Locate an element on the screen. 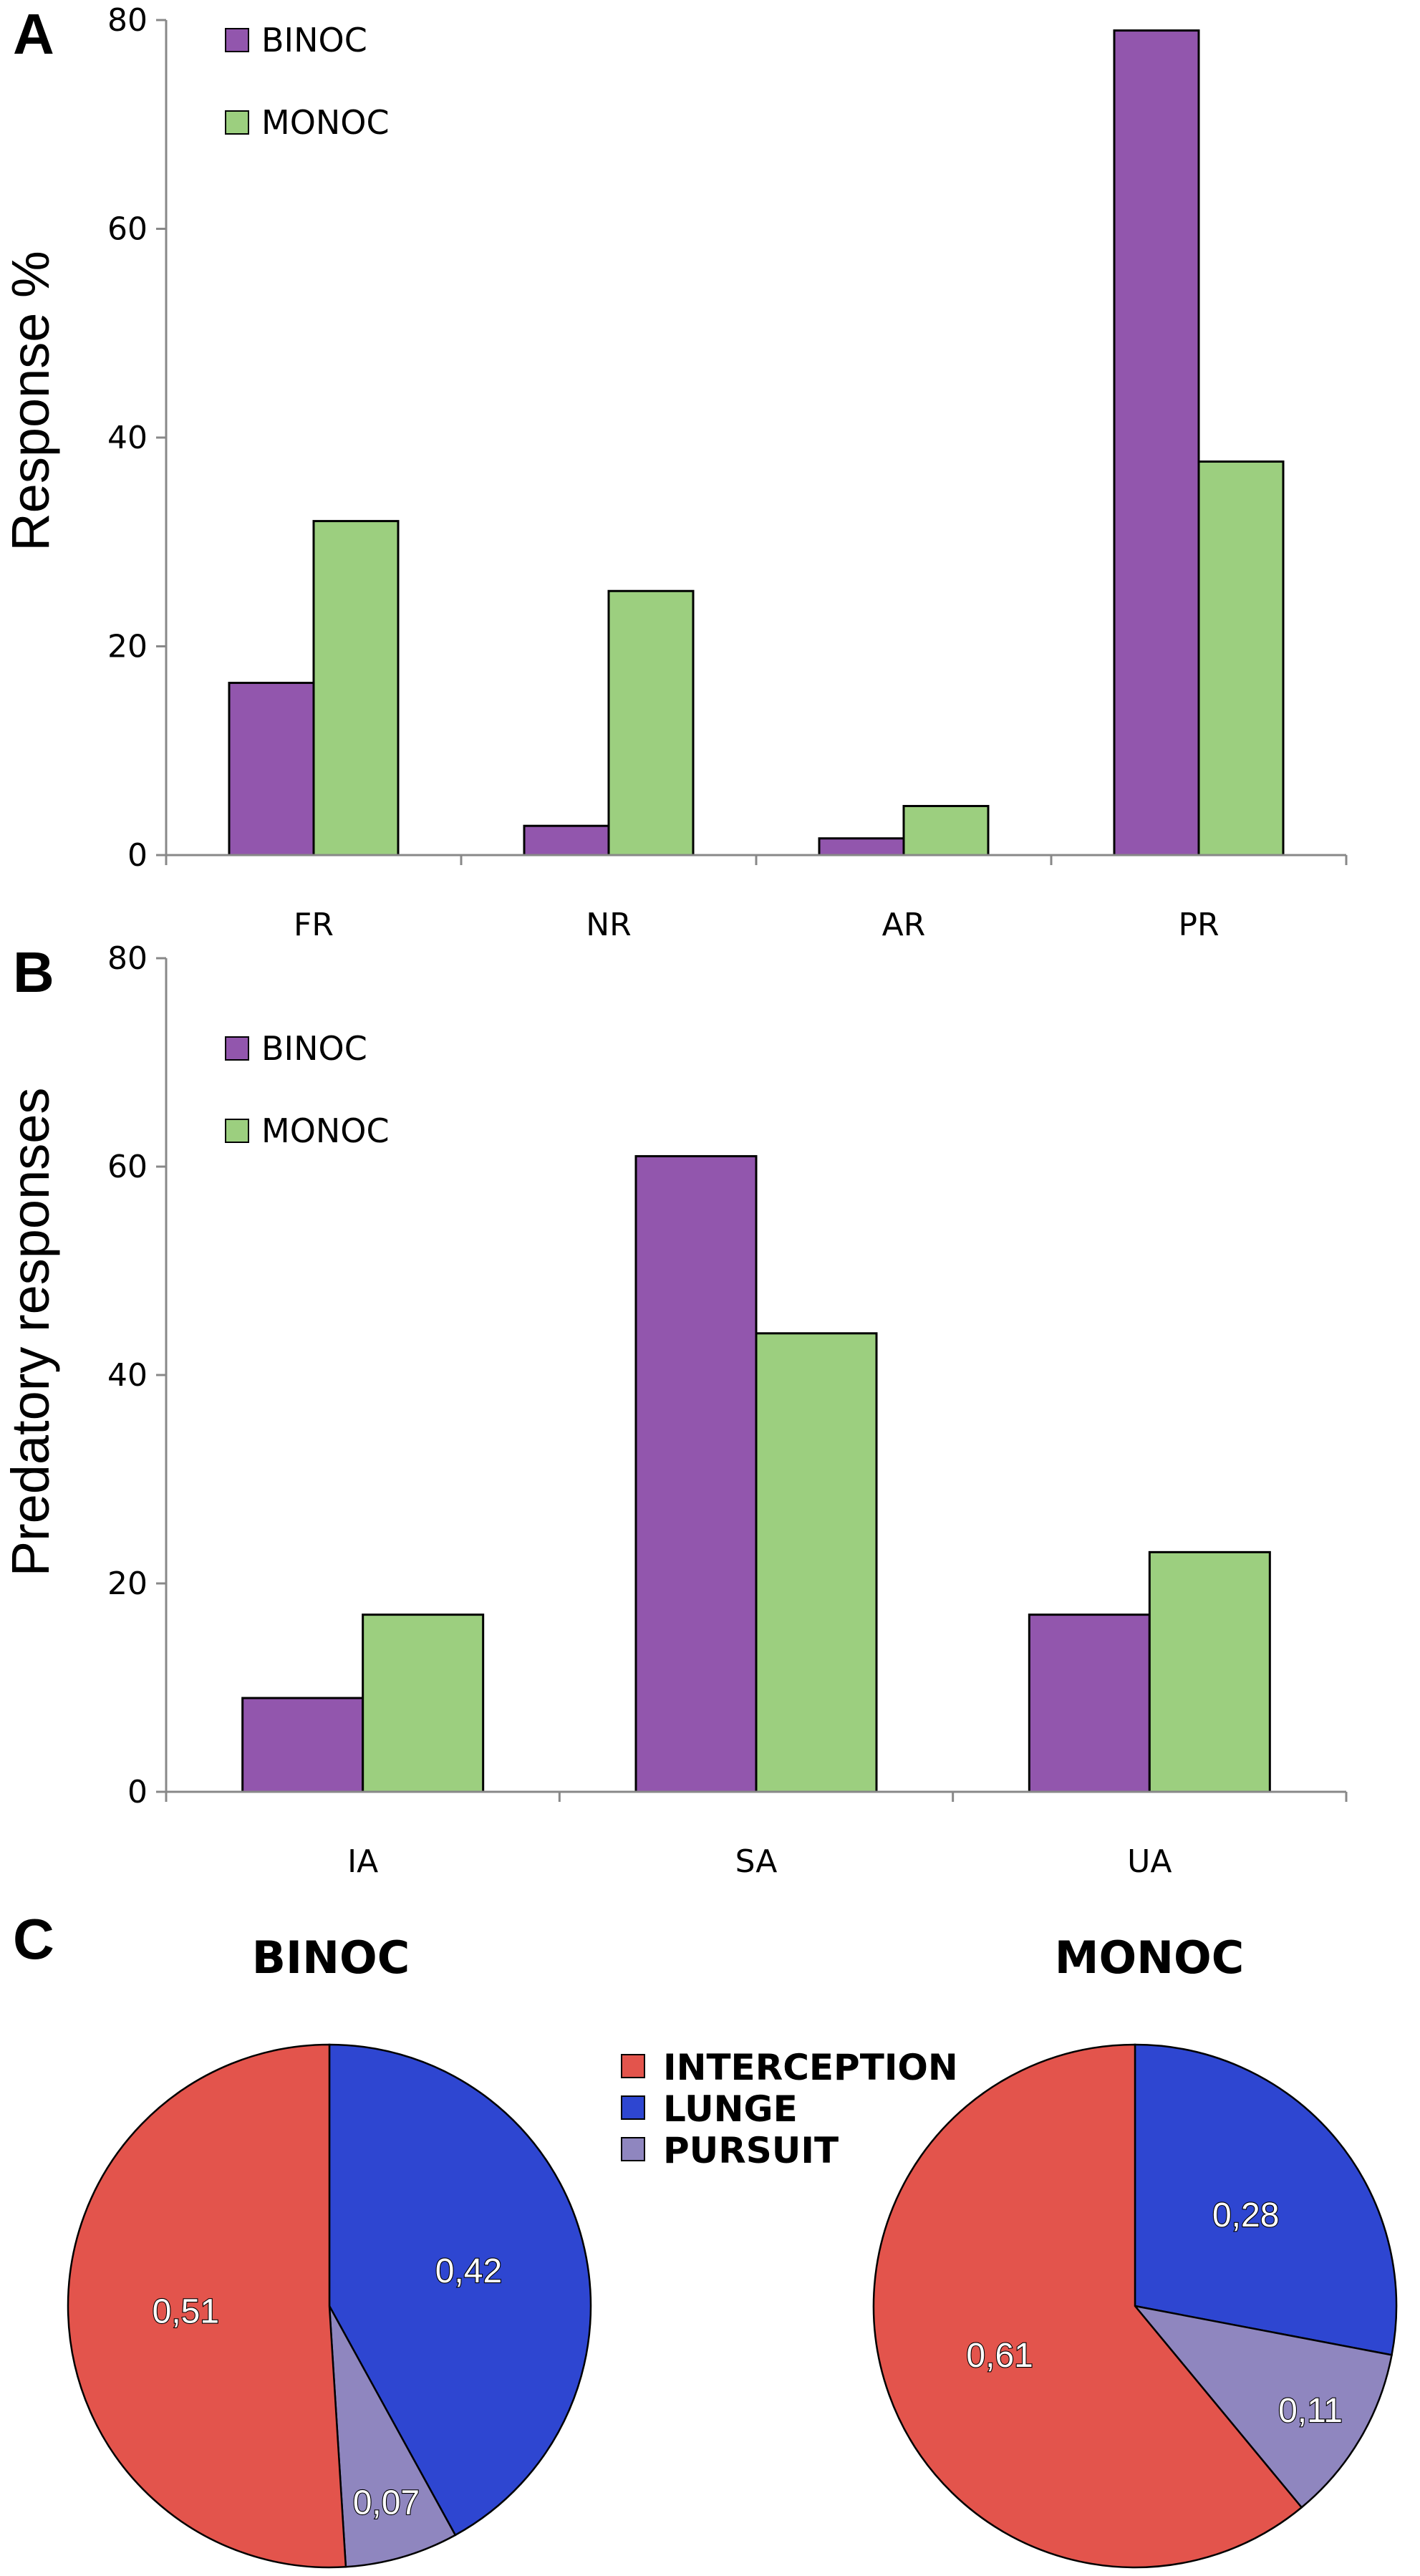 This screenshot has height=2576, width=1420. y-axis-title: Response % is located at coordinates (30, 401).